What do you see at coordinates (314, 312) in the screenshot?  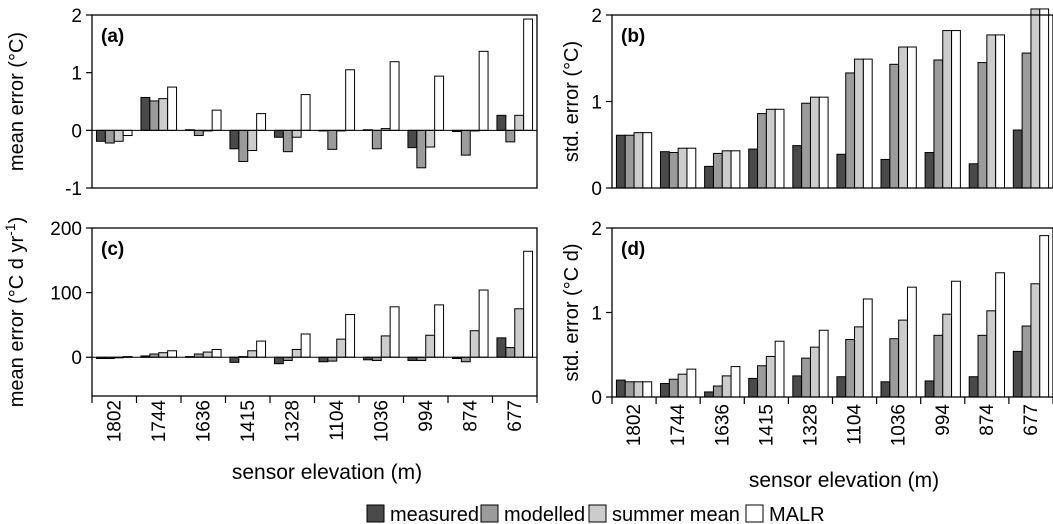 I see `plot-frame` at bounding box center [314, 312].